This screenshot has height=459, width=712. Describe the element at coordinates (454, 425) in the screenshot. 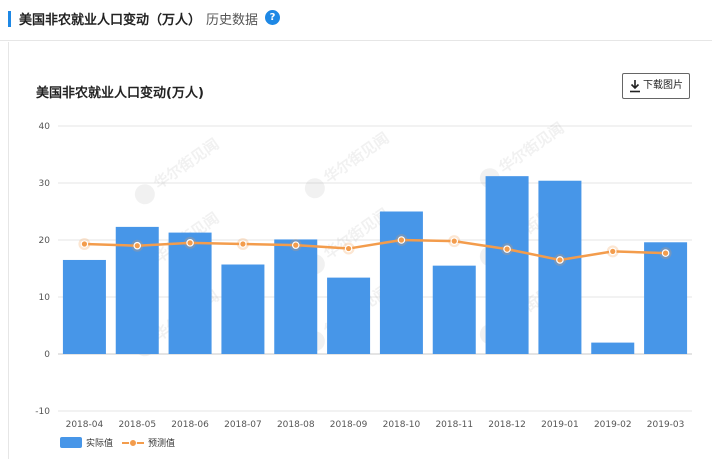

I see `x-tick-label: 2018-11` at that location.